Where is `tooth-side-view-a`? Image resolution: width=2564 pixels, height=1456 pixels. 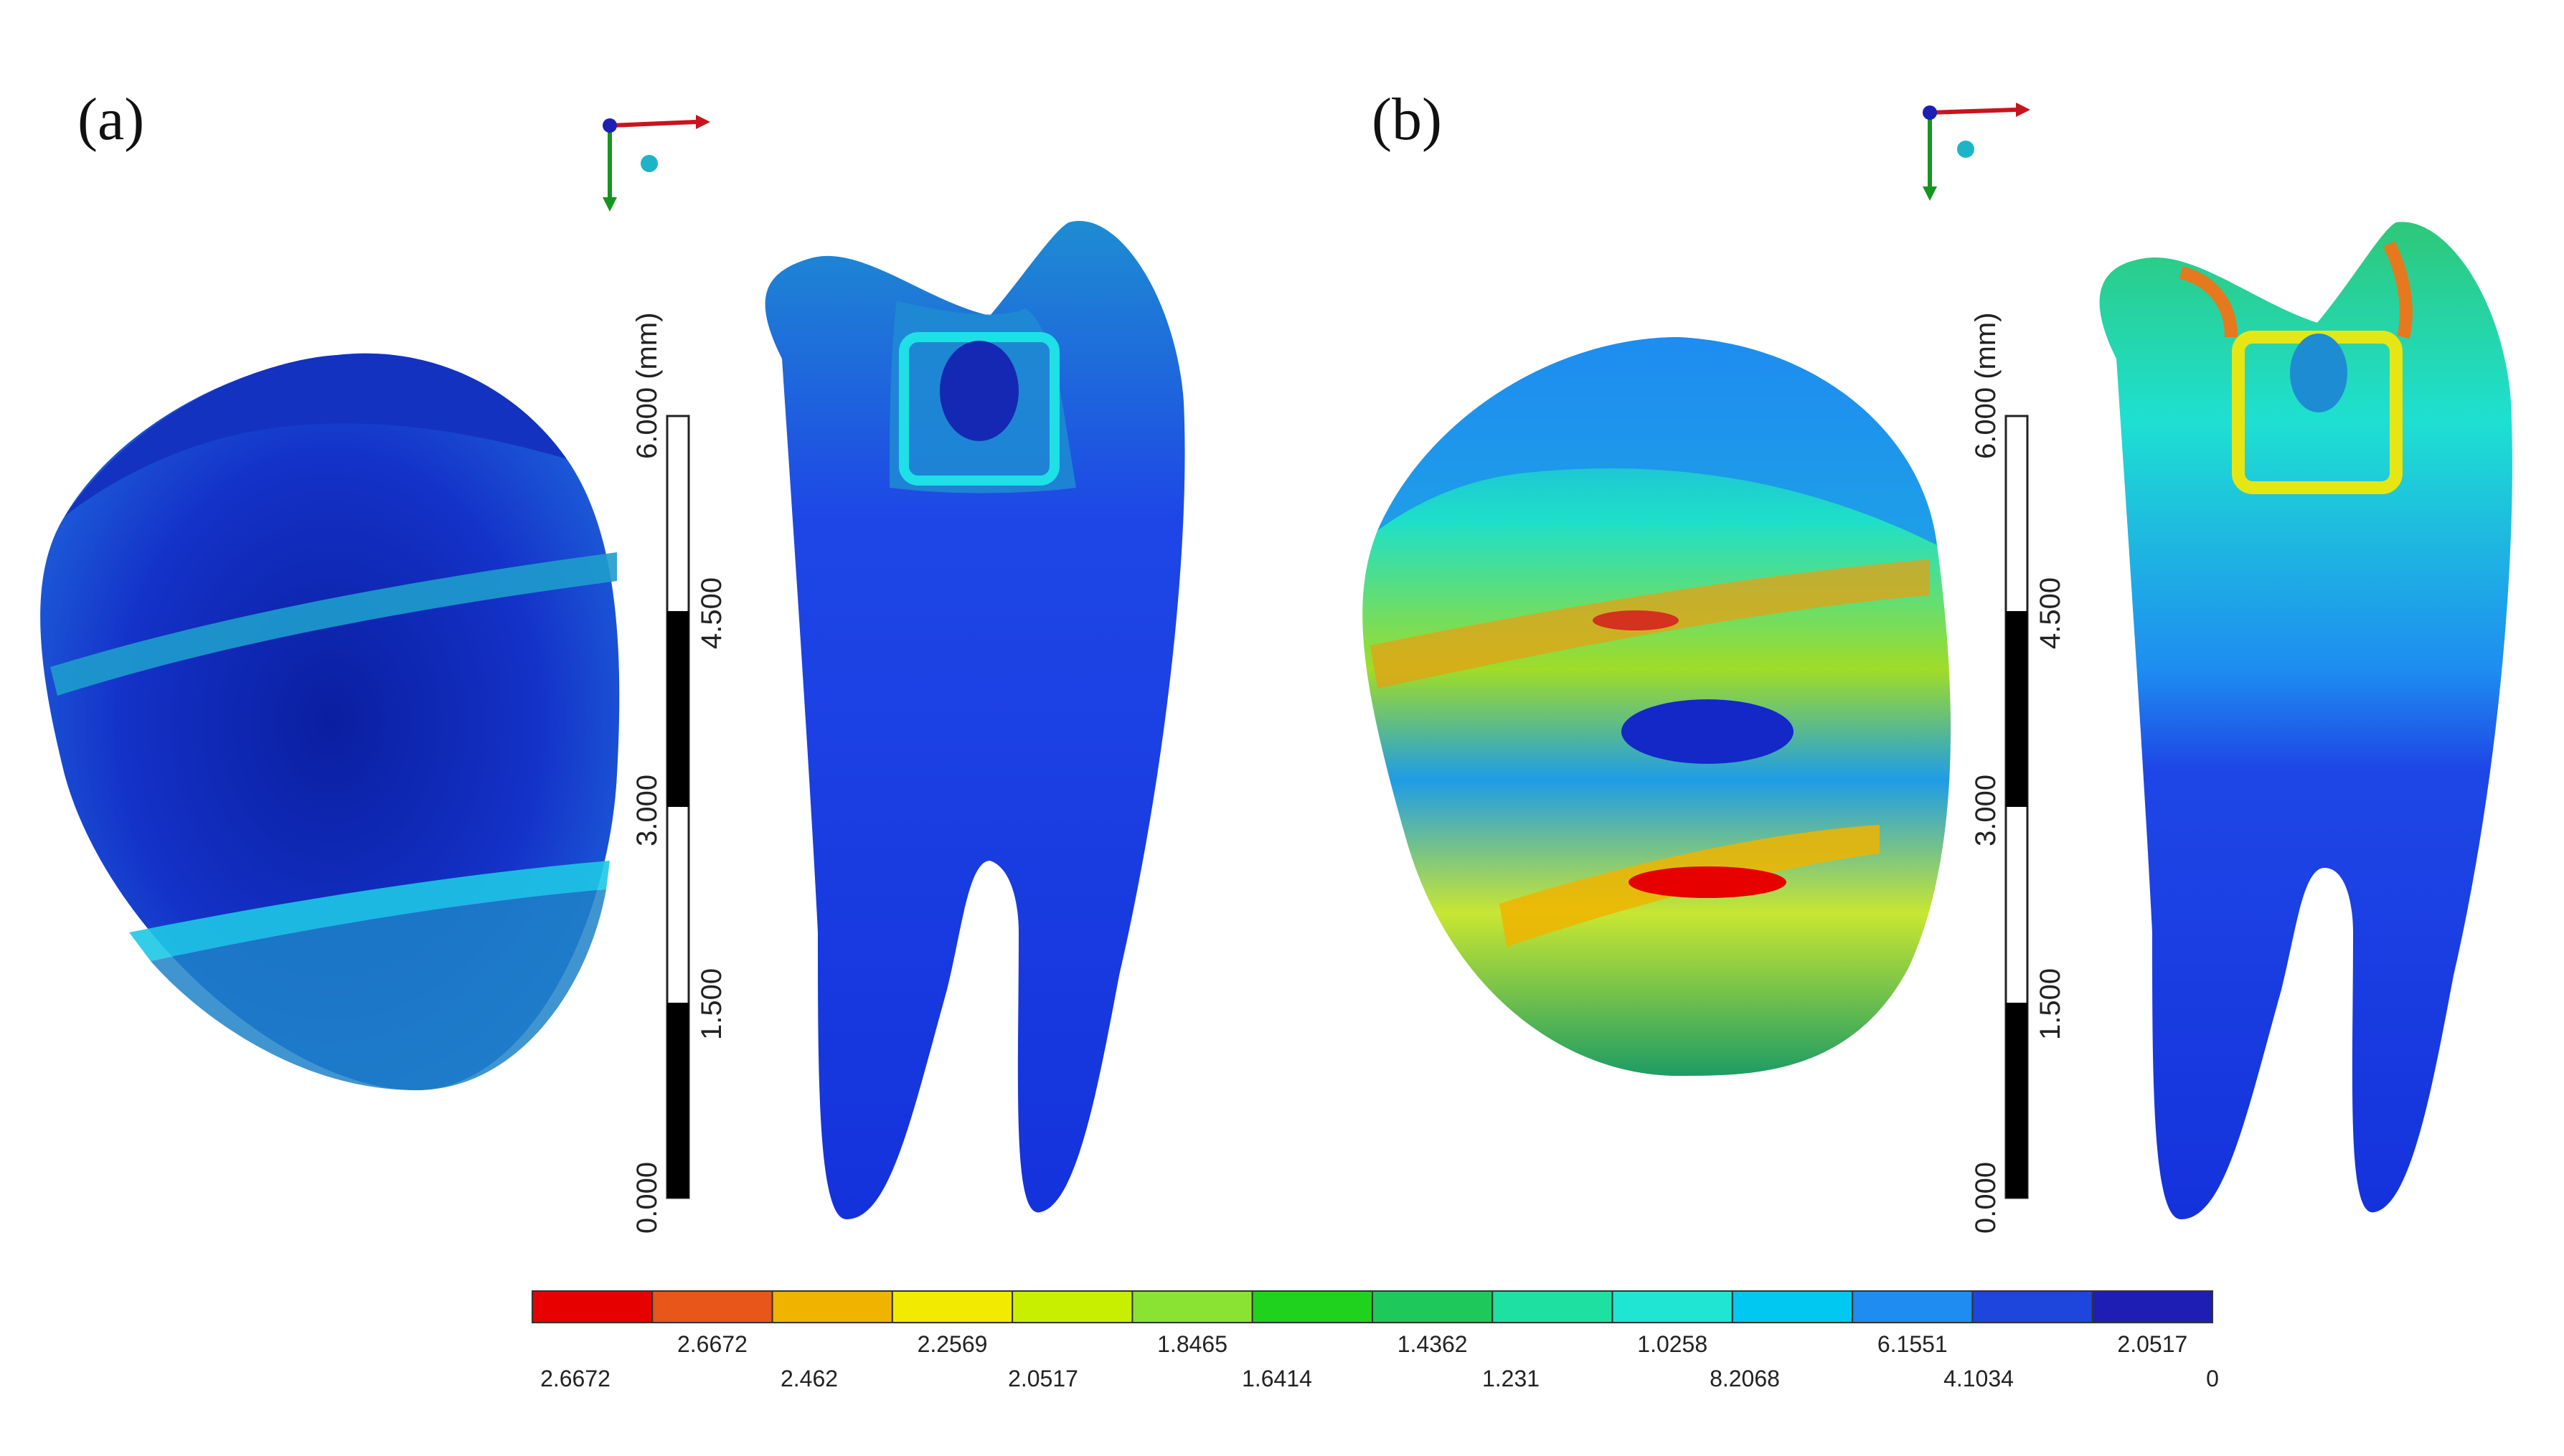
tooth-side-view-a is located at coordinates (975, 720).